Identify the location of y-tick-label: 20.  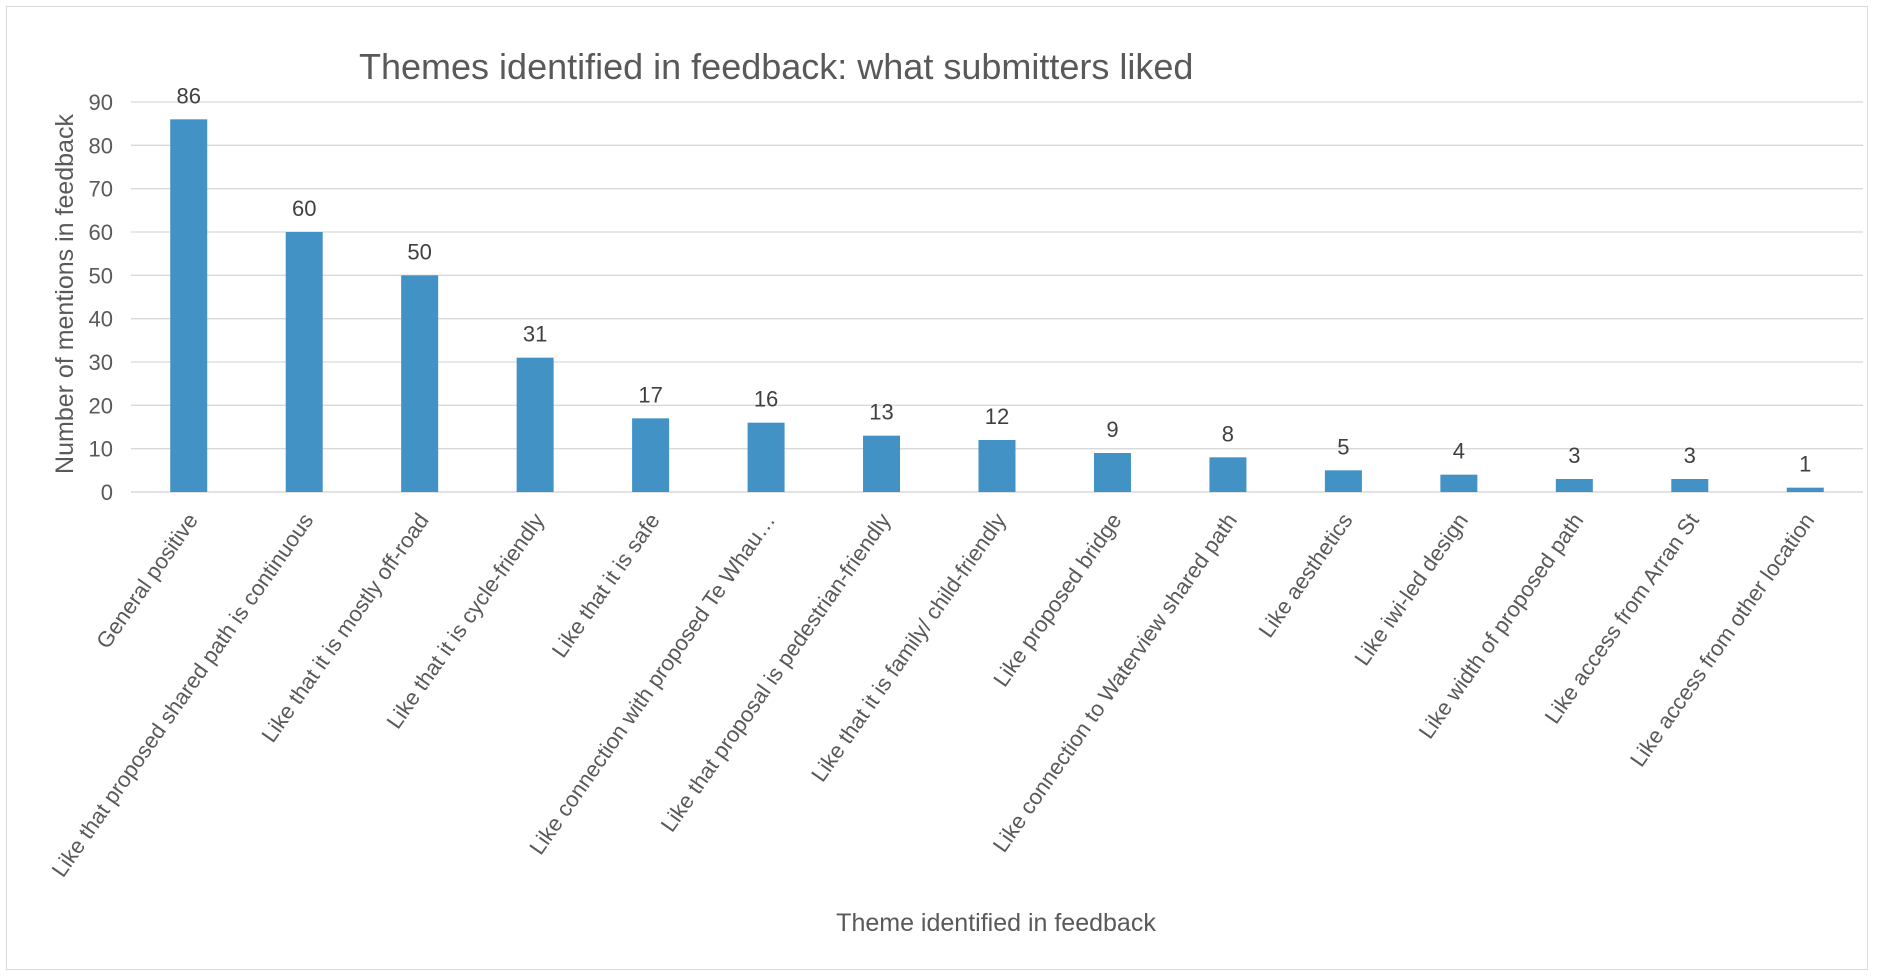
(101, 405).